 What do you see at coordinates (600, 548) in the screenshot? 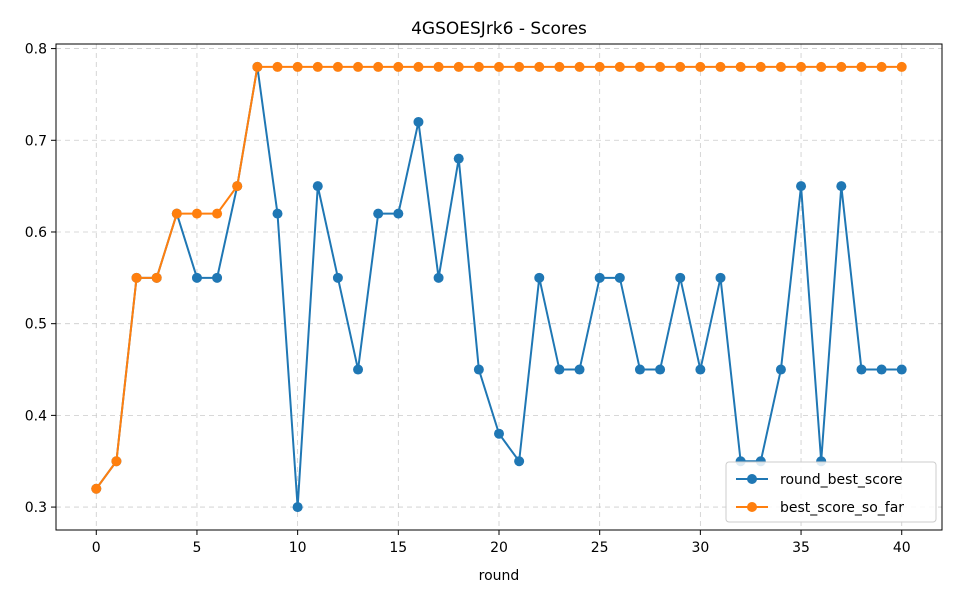
I see `x-tick-label: 25` at bounding box center [600, 548].